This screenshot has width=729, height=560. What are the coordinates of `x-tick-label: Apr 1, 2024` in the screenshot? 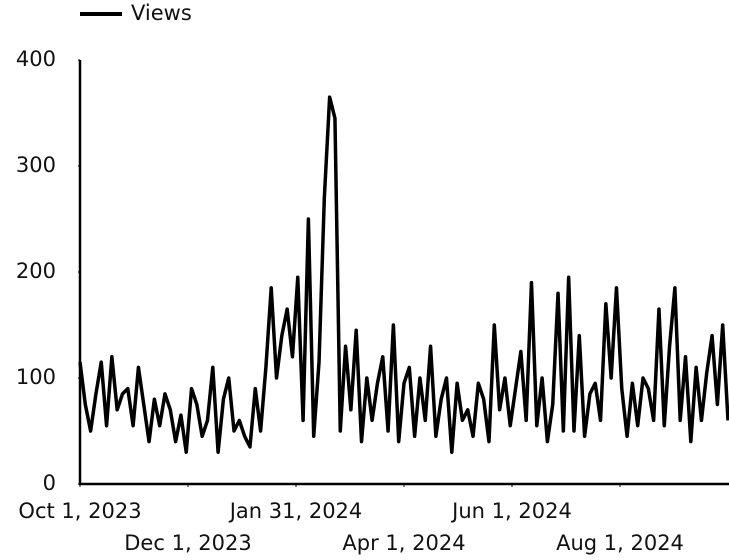 It's located at (403, 543).